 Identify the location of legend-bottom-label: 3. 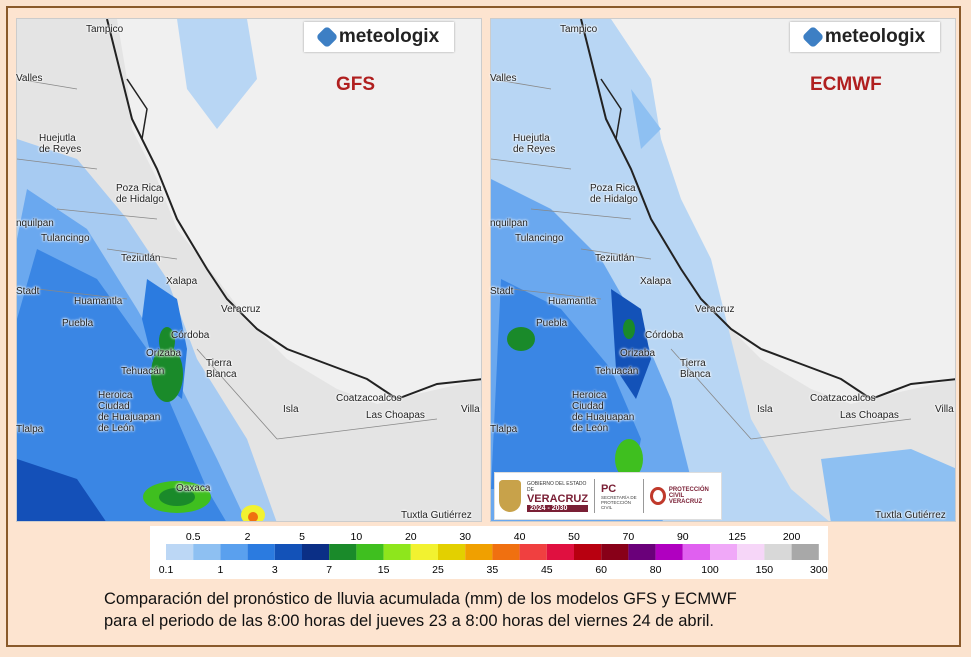
(275, 570).